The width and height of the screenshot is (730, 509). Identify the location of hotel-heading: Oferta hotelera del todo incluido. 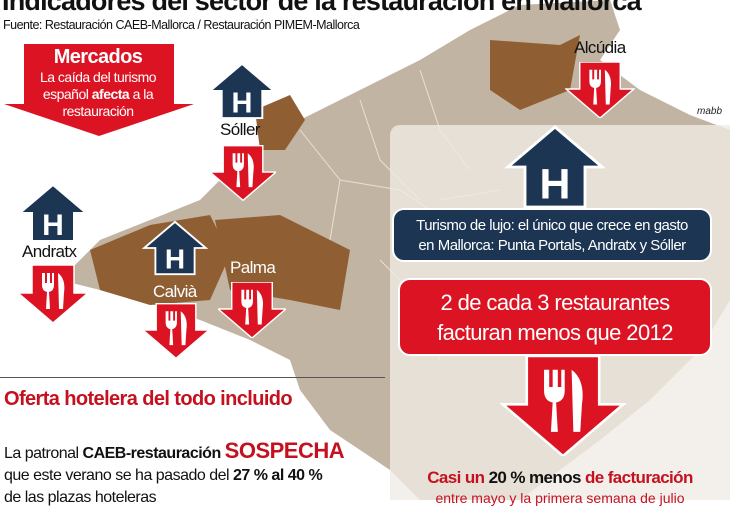
(148, 399).